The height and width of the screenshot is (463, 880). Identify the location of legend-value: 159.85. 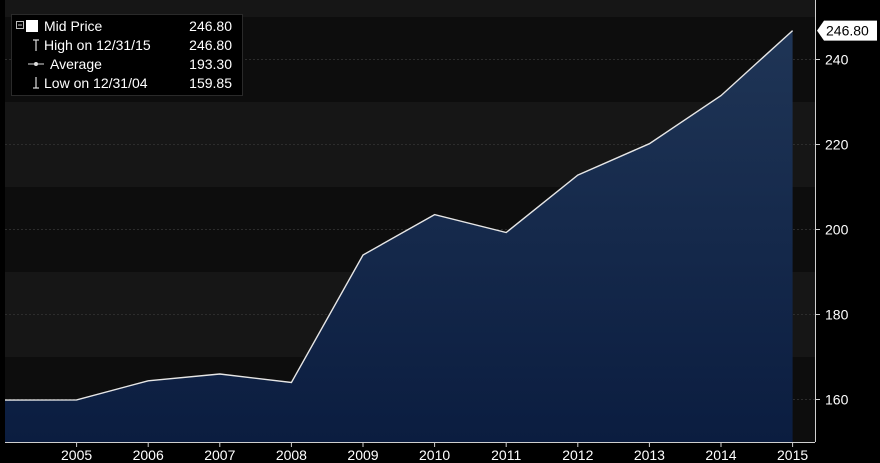
(210, 83).